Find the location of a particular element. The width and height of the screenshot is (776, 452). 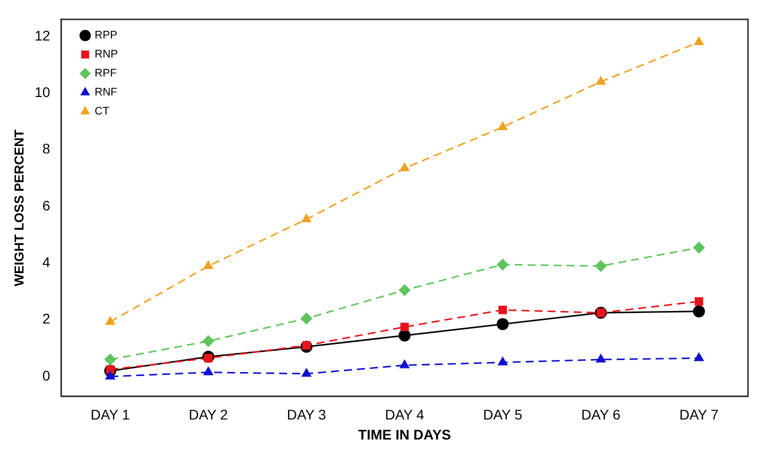

x-tick-label: DAY 5 is located at coordinates (502, 414).